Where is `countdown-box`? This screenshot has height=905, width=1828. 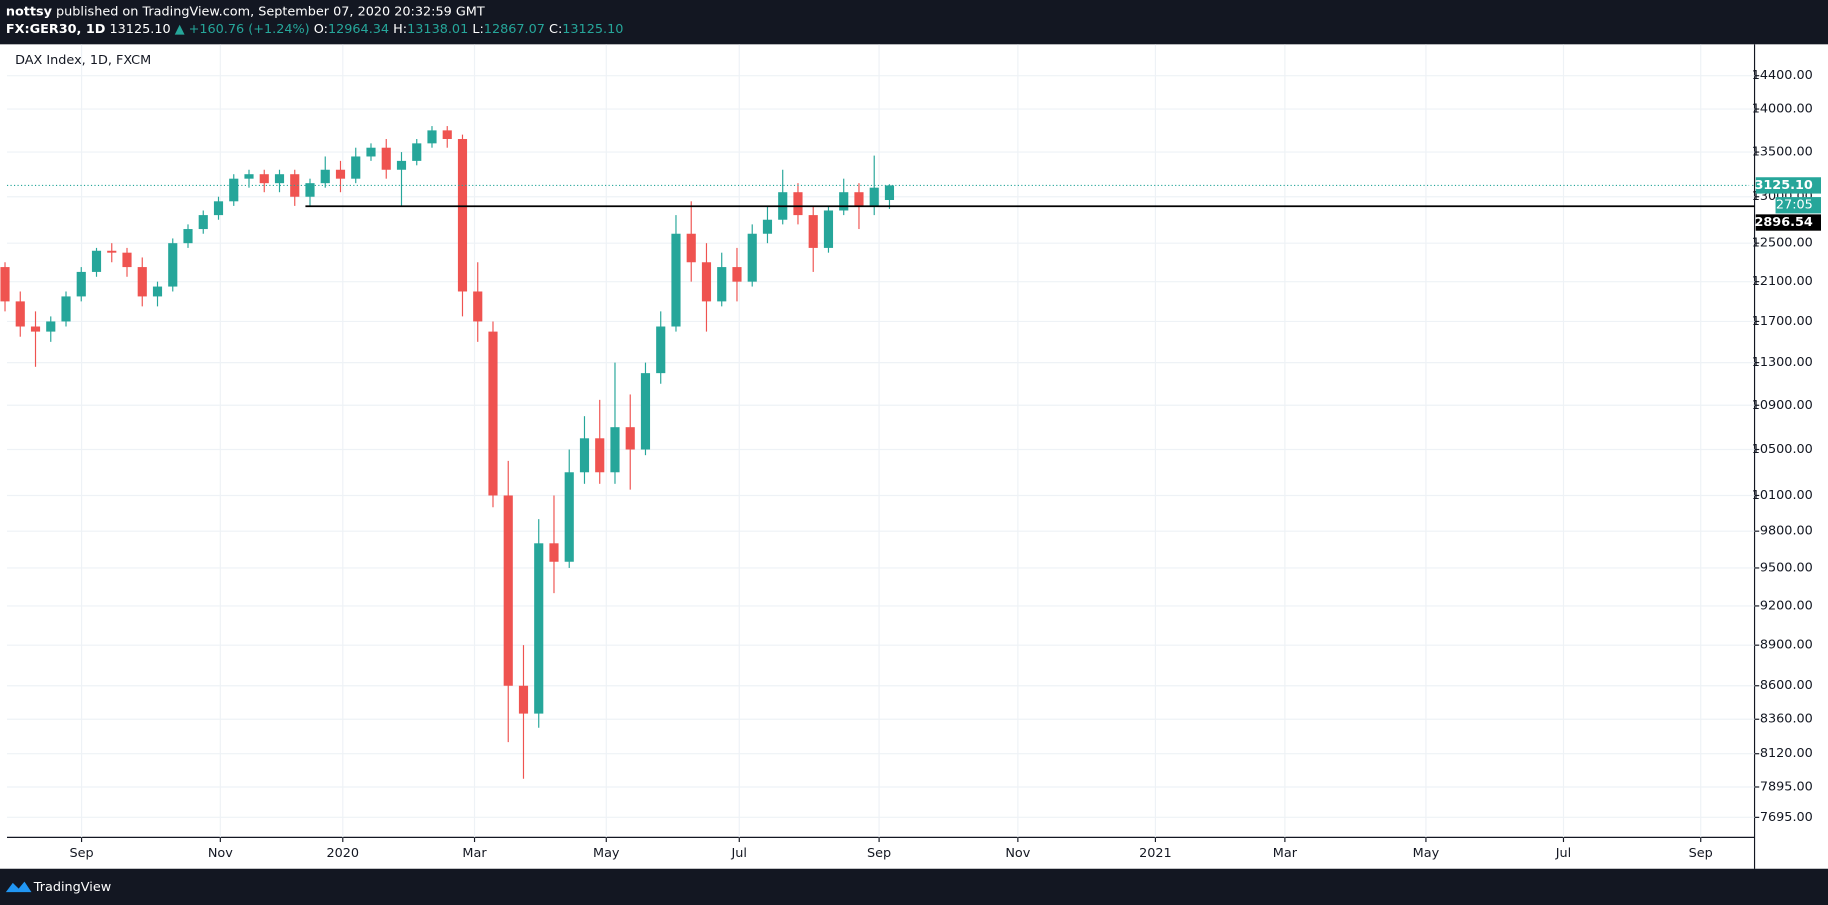 countdown-box is located at coordinates (1798, 205).